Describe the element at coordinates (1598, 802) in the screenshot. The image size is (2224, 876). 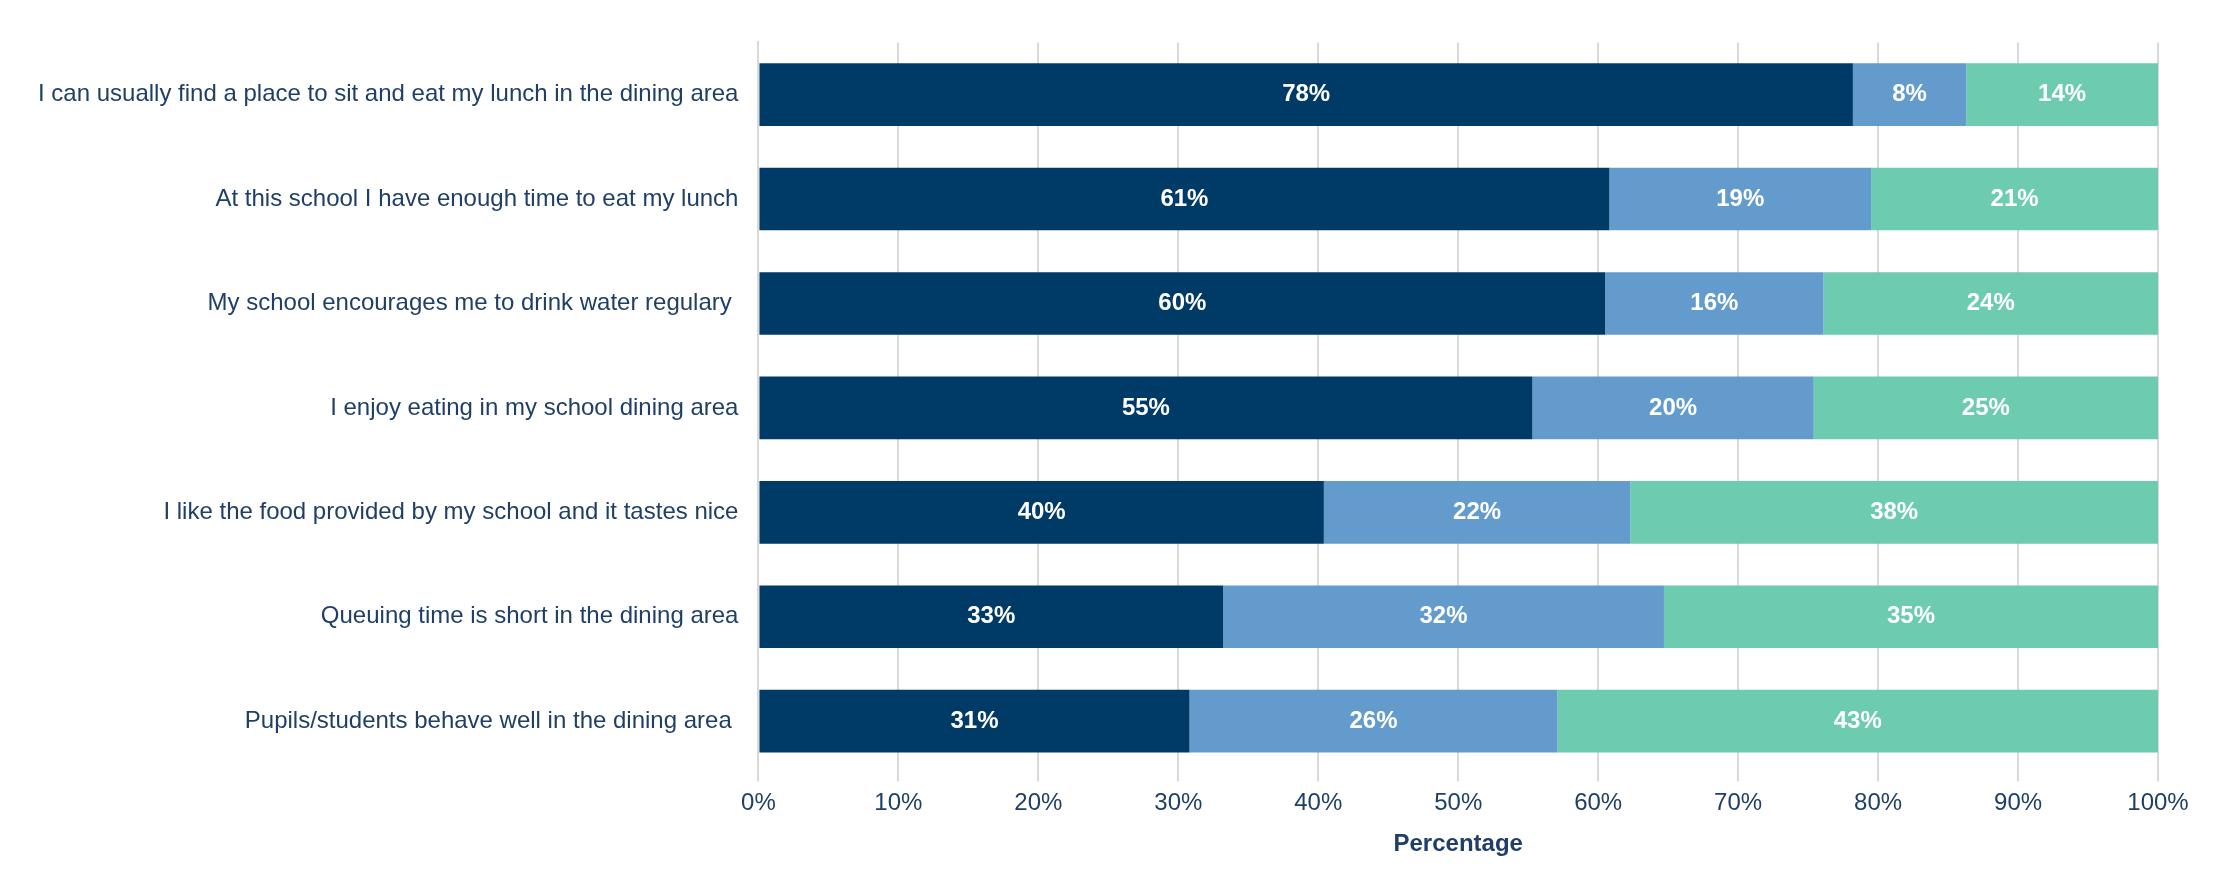
I see `x-tick-label: 60%` at that location.